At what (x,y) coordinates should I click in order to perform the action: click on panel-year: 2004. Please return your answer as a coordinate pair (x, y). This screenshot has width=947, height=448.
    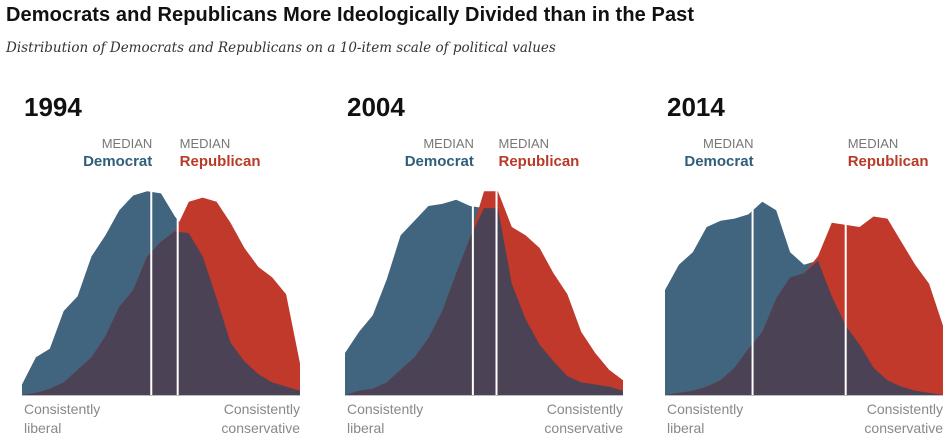
    Looking at the image, I should click on (376, 107).